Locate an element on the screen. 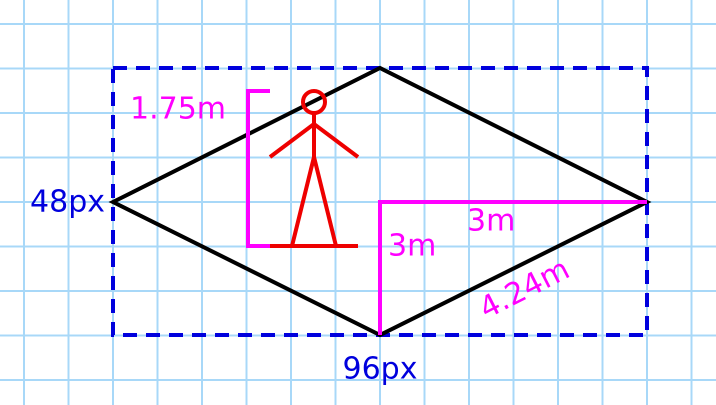 This screenshot has height=405, width=716. label: 1.75m is located at coordinates (178, 109).